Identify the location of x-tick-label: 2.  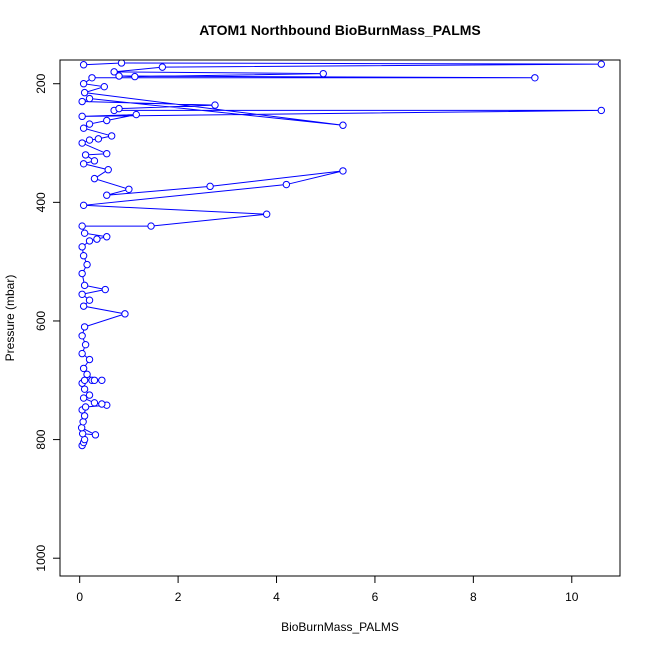
(178, 597).